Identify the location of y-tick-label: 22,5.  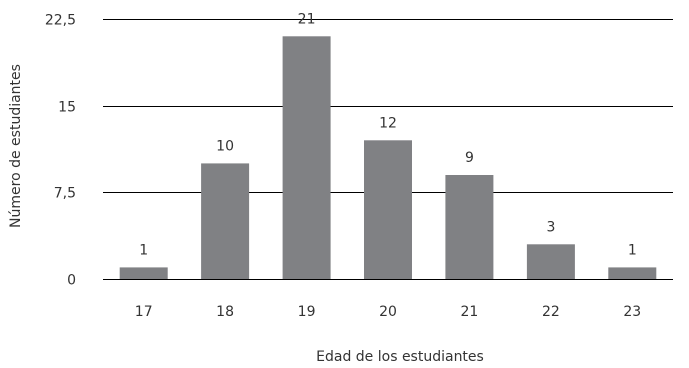
(60, 21).